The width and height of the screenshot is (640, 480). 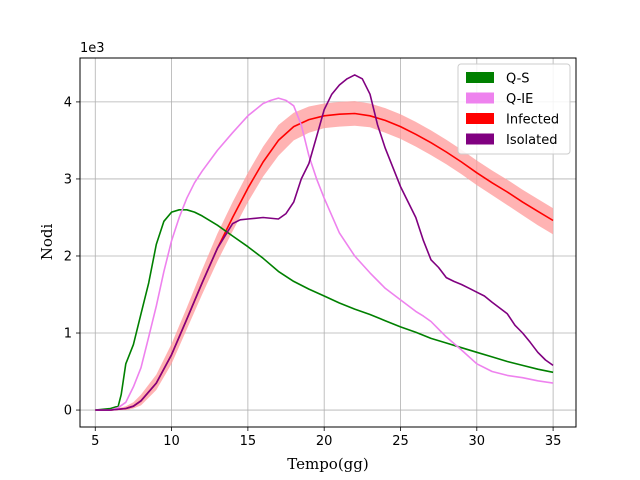 I want to click on y-tick-label: 4, so click(x=68, y=102).